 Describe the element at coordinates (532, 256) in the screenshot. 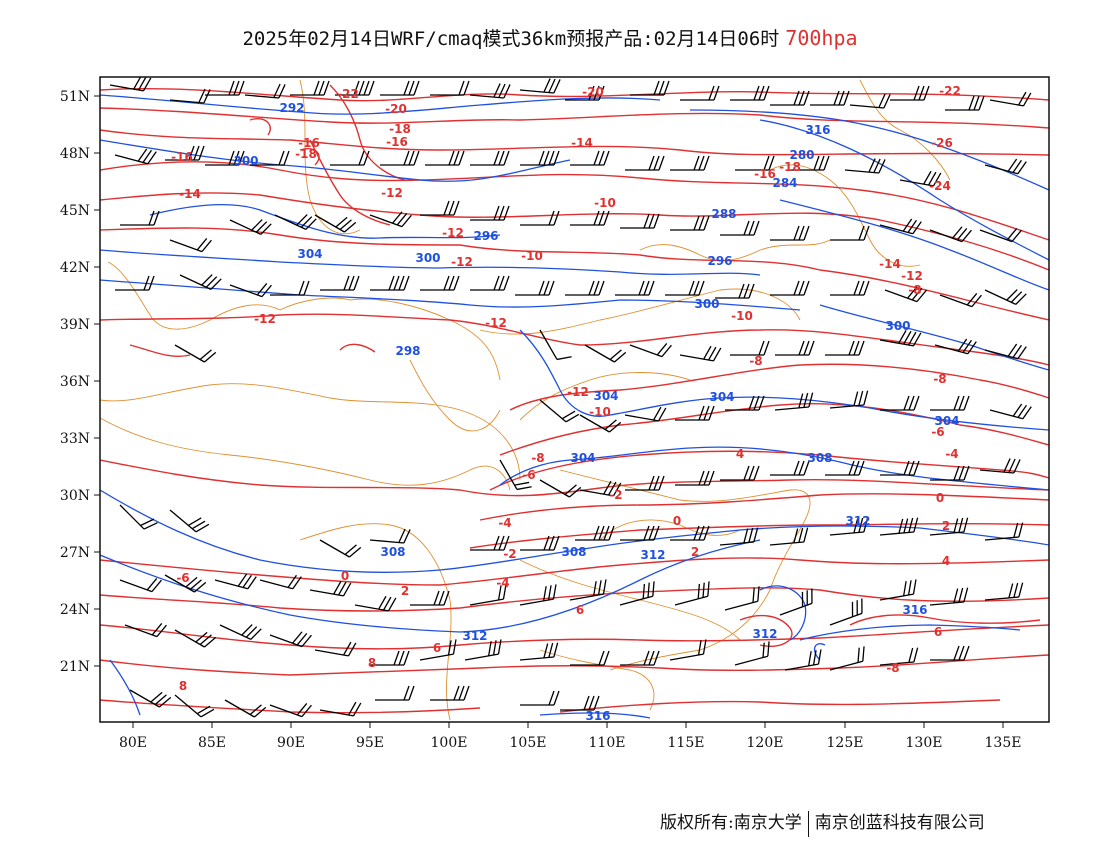

I see `temperature-label: -10` at that location.